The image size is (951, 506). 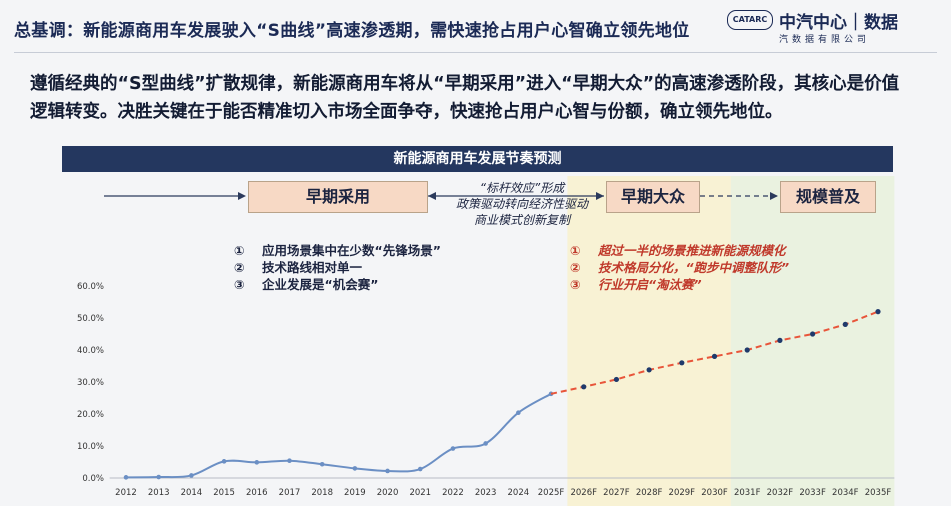 I want to click on y-tick-label: 0.0%, so click(x=93, y=479).